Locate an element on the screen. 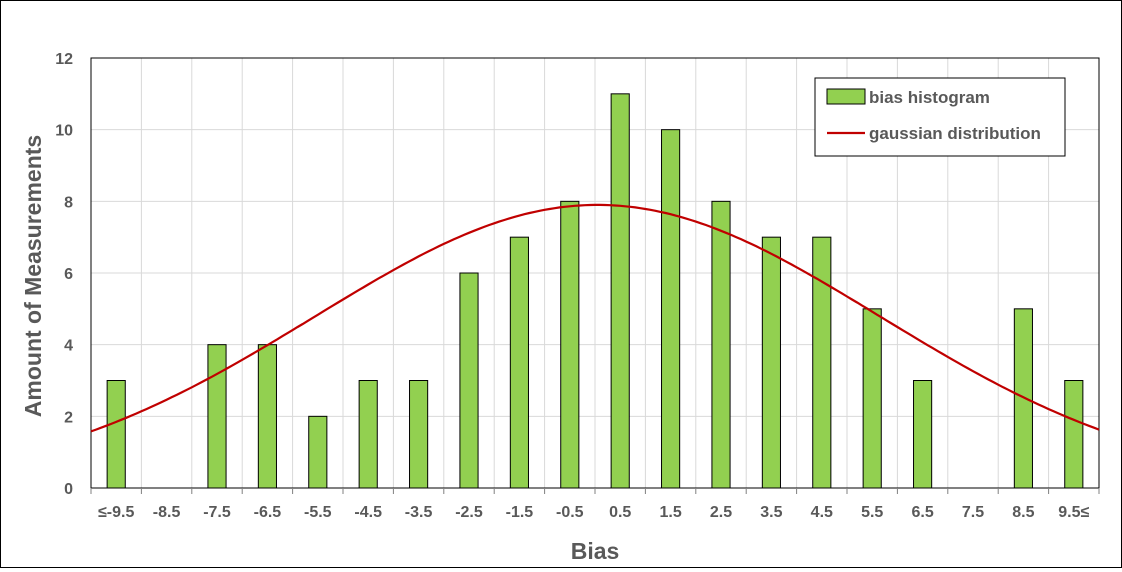 This screenshot has width=1122, height=572. x-tick-label: -6.5 is located at coordinates (268, 512).